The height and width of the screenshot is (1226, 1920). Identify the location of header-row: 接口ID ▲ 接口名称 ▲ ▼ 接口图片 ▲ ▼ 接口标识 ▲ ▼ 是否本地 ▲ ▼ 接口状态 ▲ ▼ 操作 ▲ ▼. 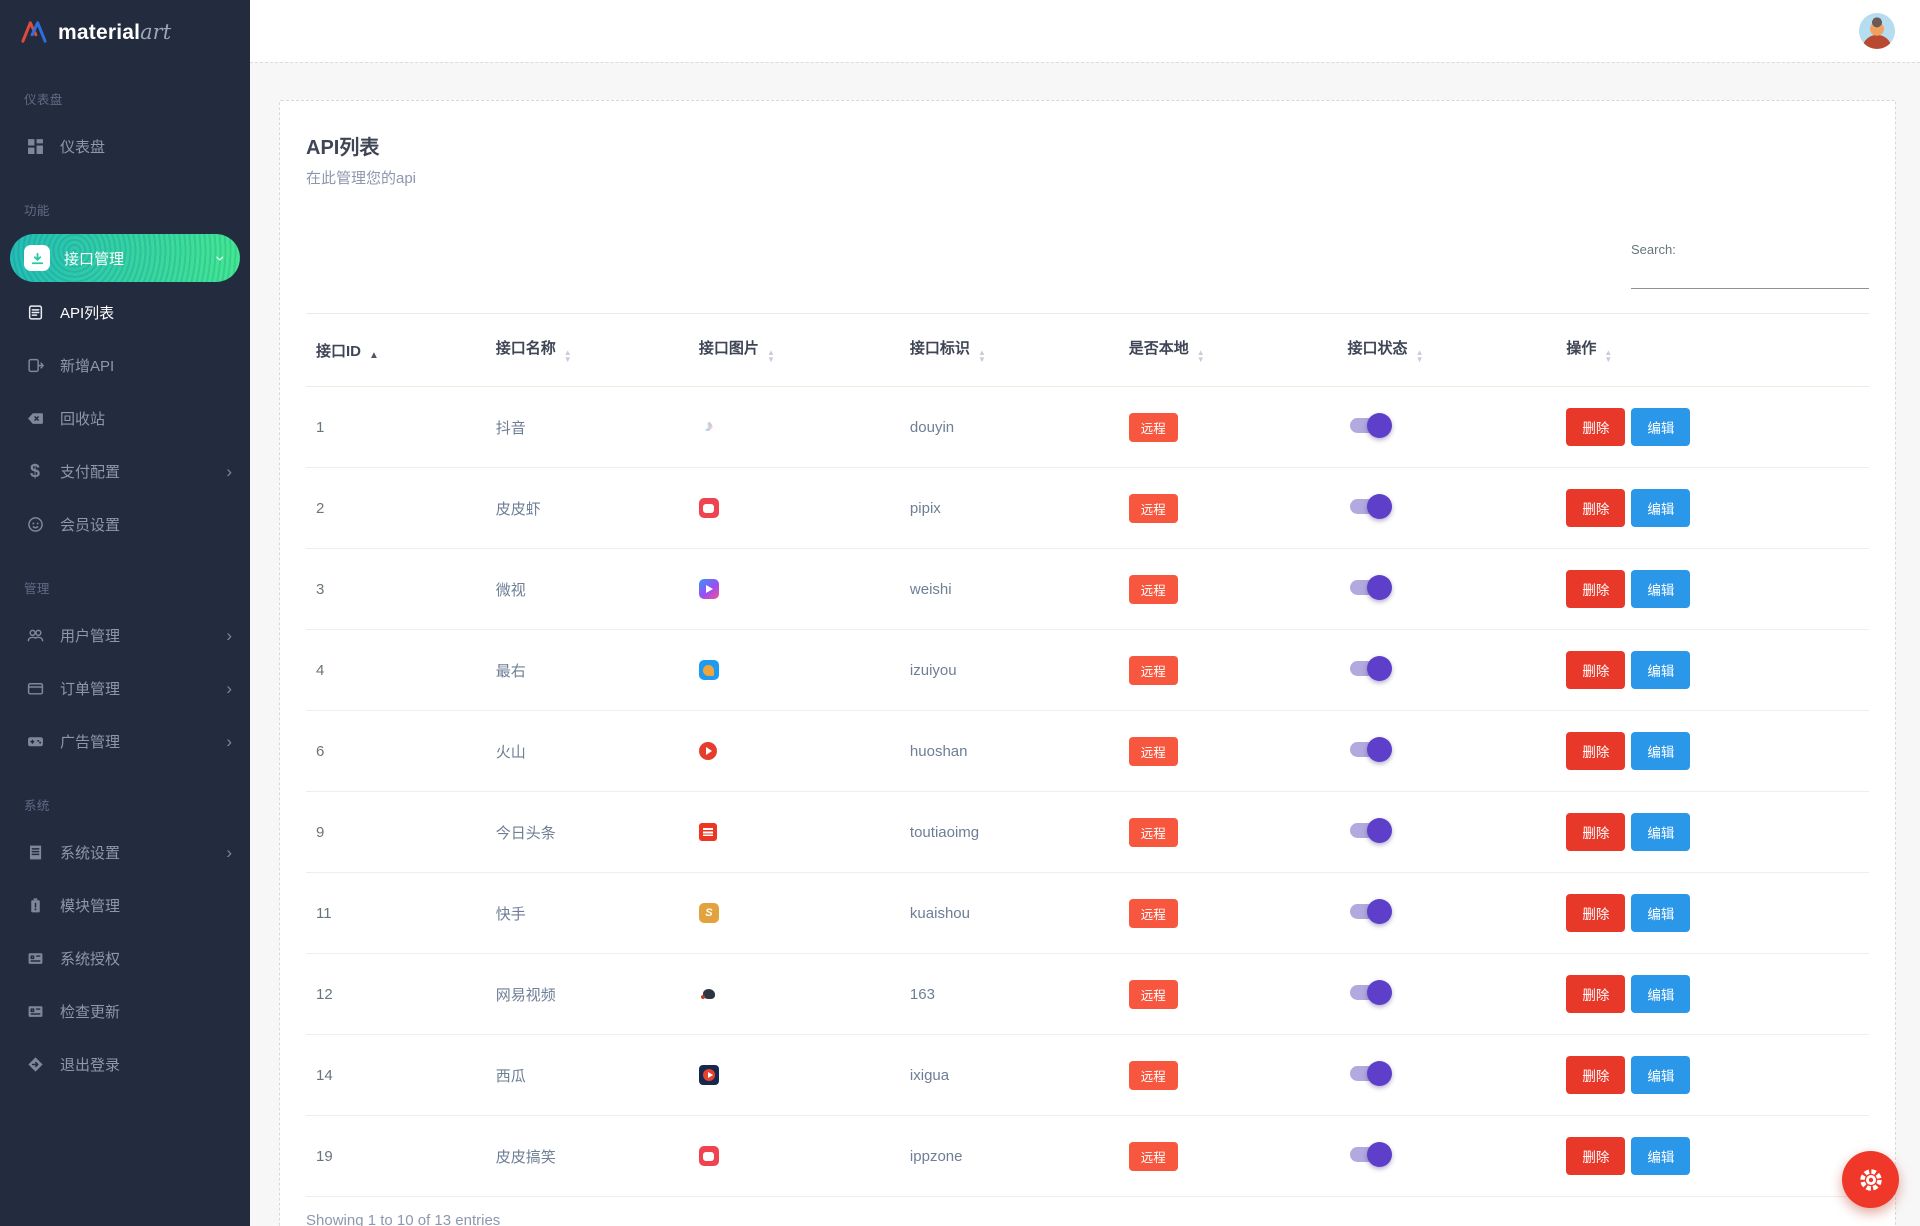
(1087, 350).